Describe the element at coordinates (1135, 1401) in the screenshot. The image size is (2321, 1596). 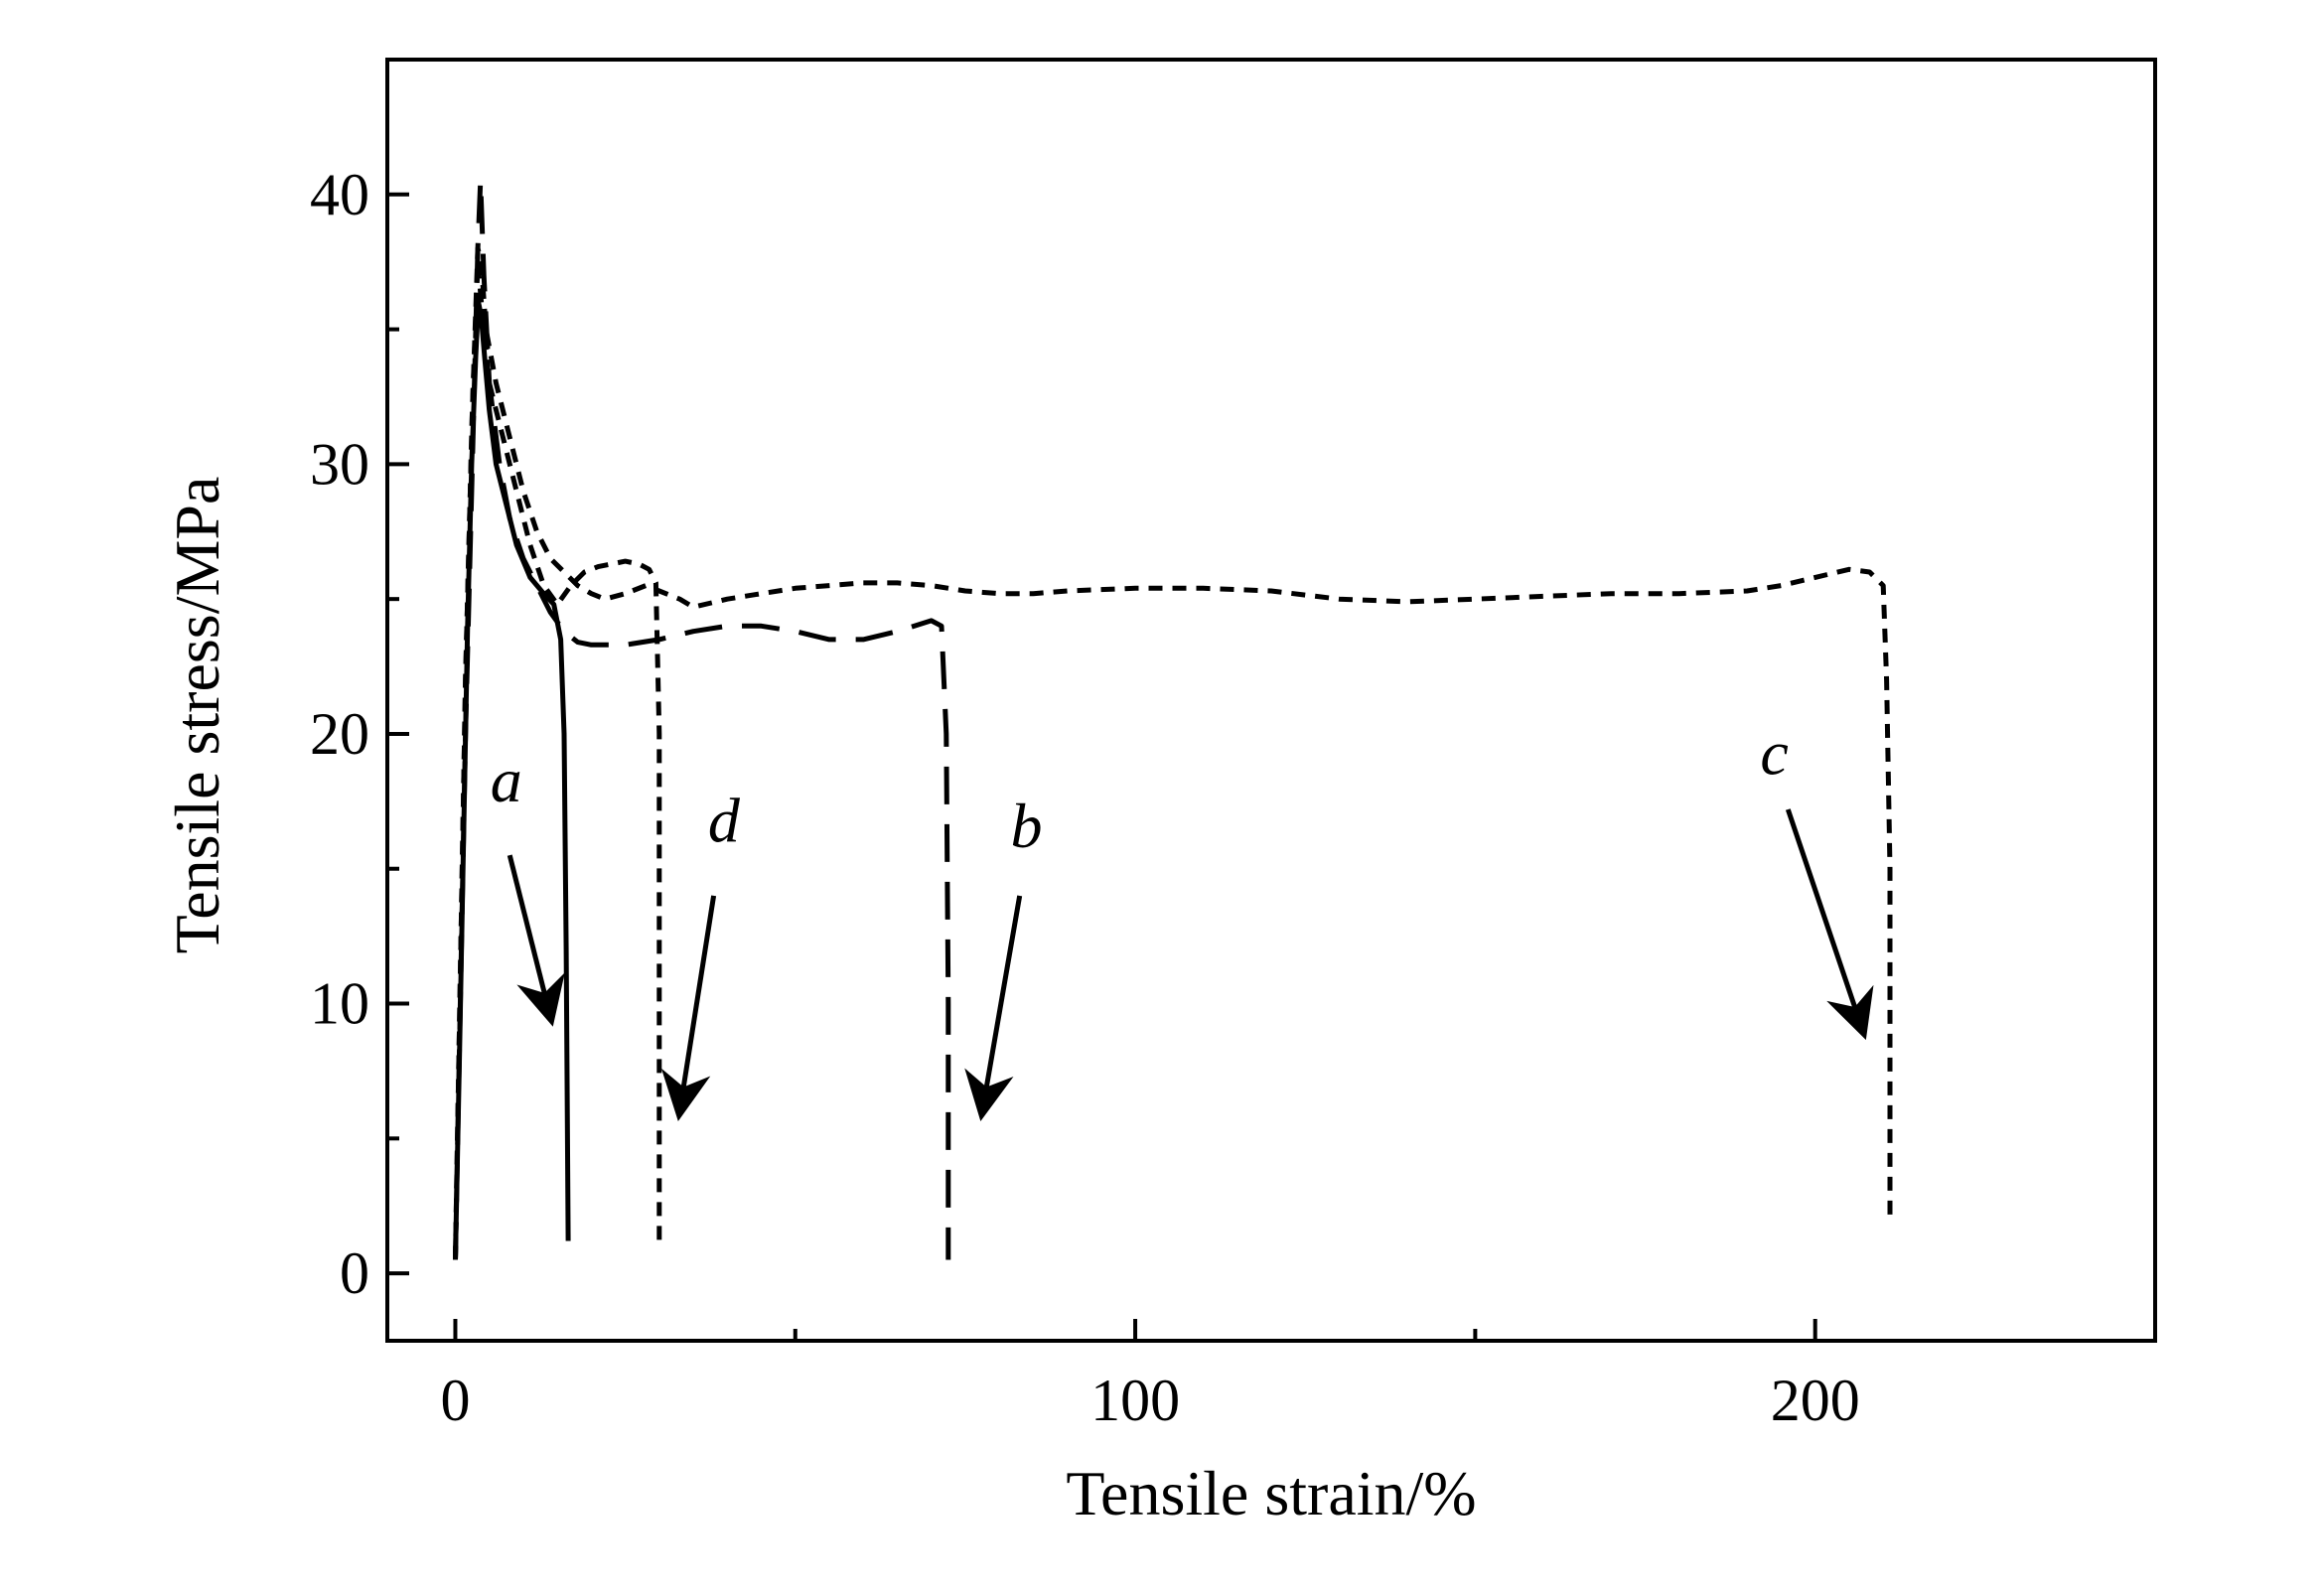
I see `x-tick-label: 100` at that location.